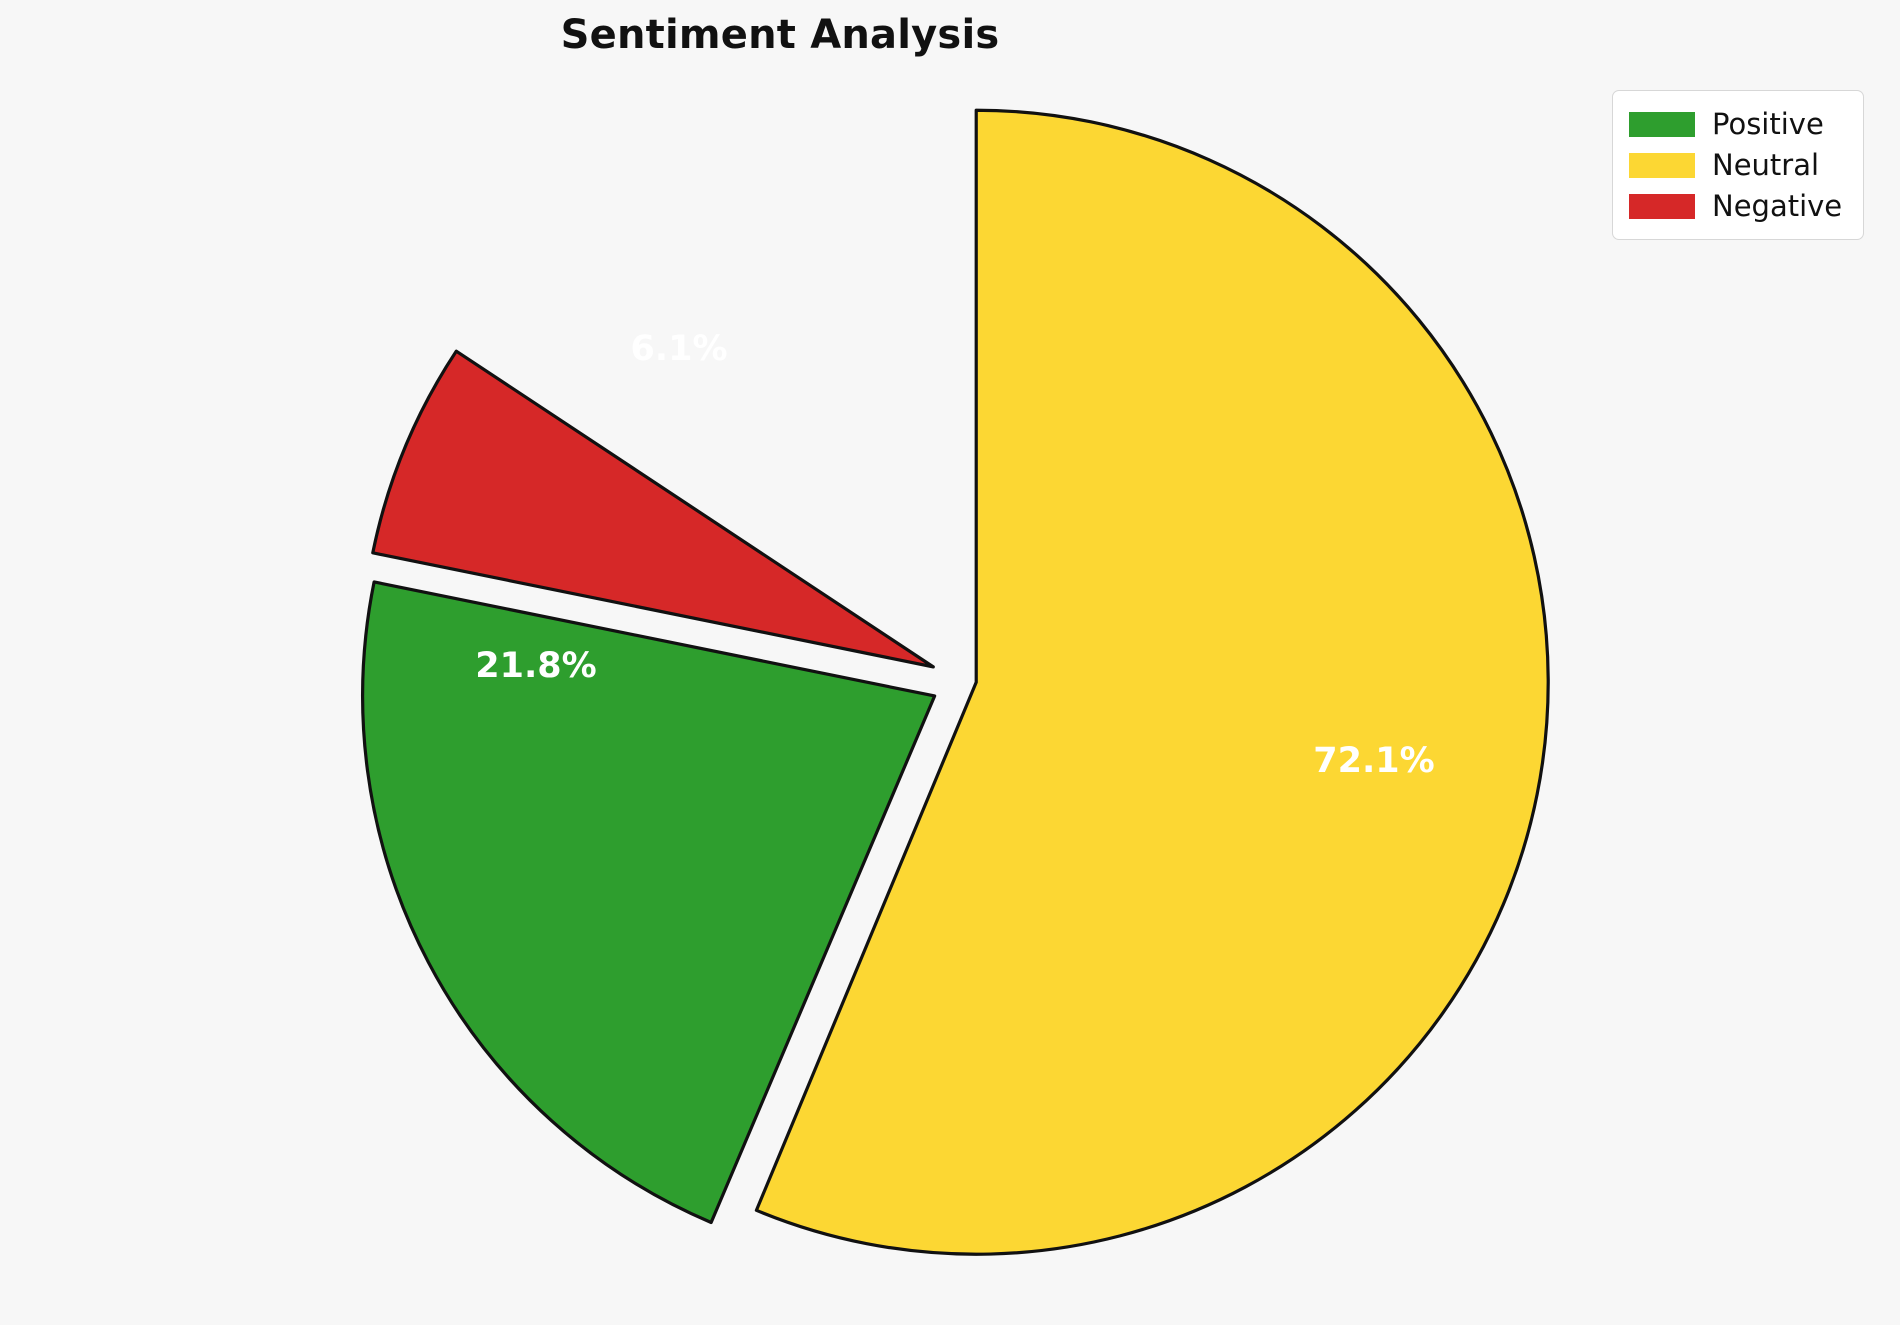 This screenshot has width=1900, height=1325. What do you see at coordinates (1373, 761) in the screenshot?
I see `pie-slice-label-neutral: 72.1%` at bounding box center [1373, 761].